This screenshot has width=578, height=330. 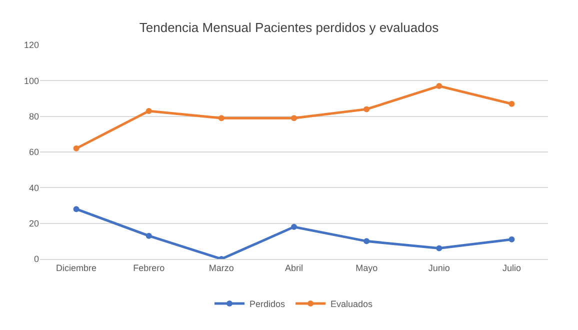 I want to click on legend-label: Evaluados, so click(x=352, y=303).